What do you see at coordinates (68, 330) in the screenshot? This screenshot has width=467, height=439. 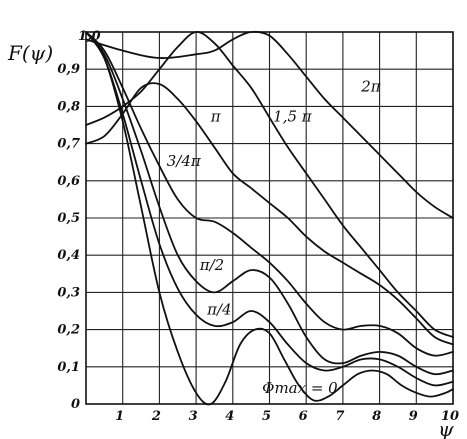 I see `y-tick-label: 0,2` at bounding box center [68, 330].